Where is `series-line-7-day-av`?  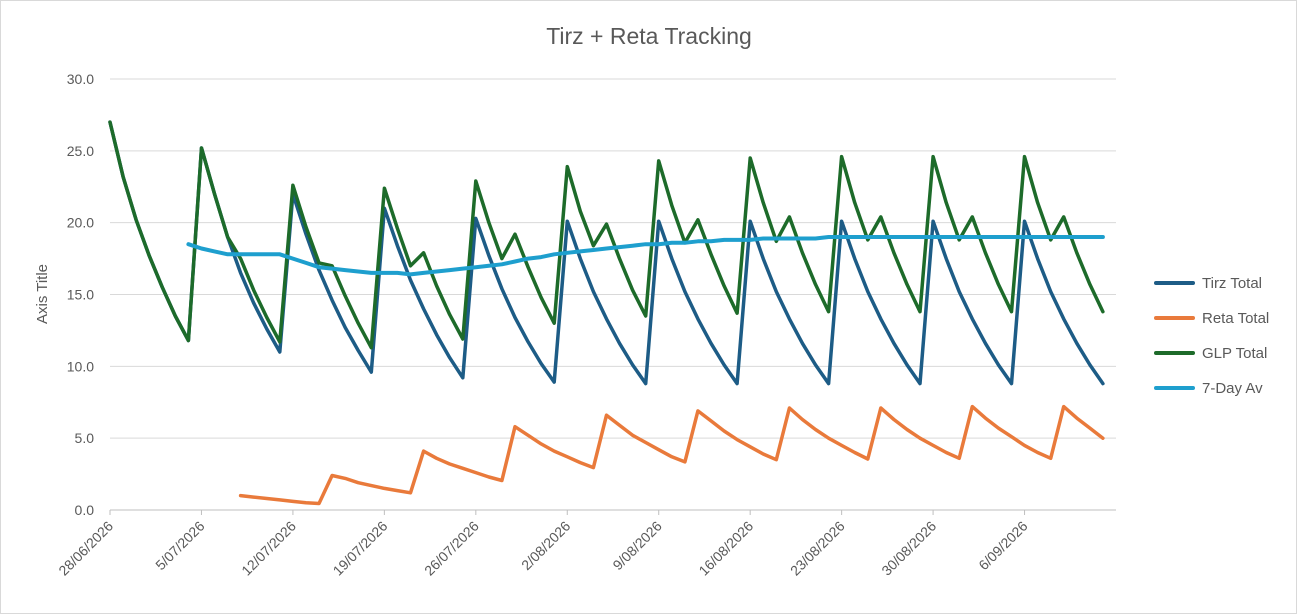
series-line-7-day-av is located at coordinates (645, 256).